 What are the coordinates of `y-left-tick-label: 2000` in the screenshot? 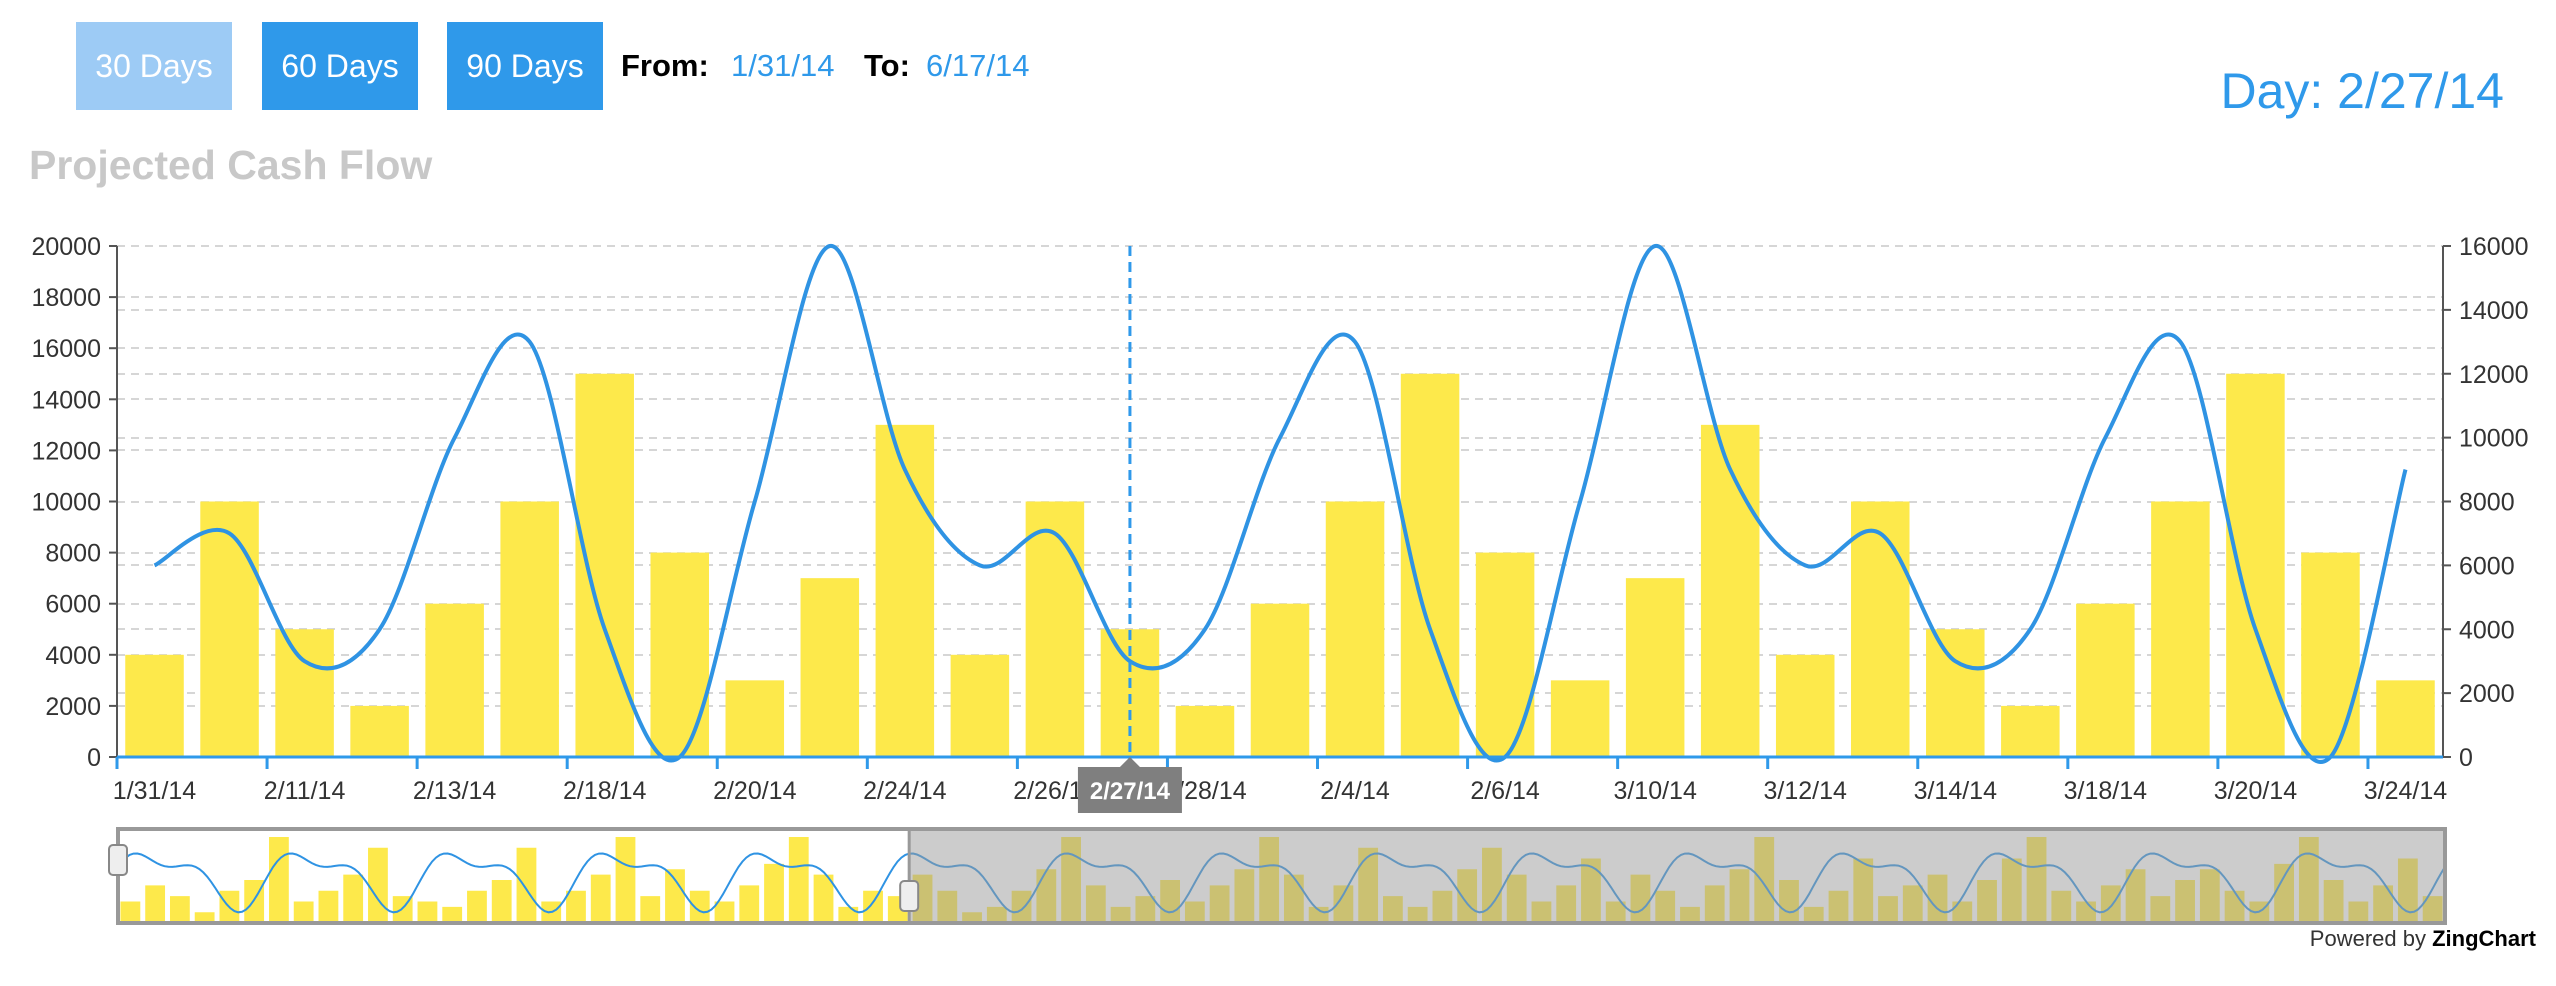 It's located at (73, 707).